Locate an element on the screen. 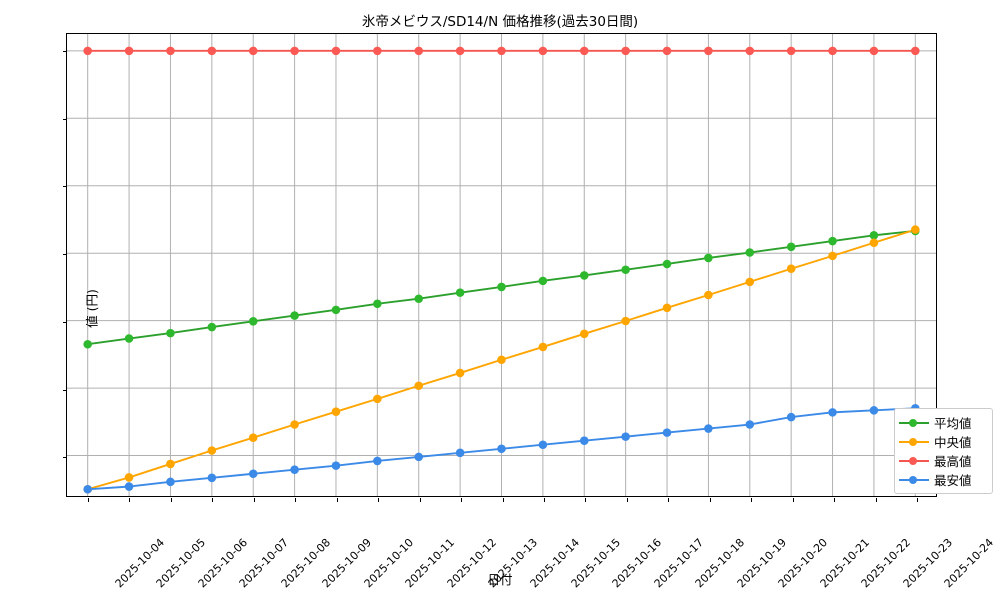 The height and width of the screenshot is (600, 1000). legend-label: 最安値 is located at coordinates (953, 480).